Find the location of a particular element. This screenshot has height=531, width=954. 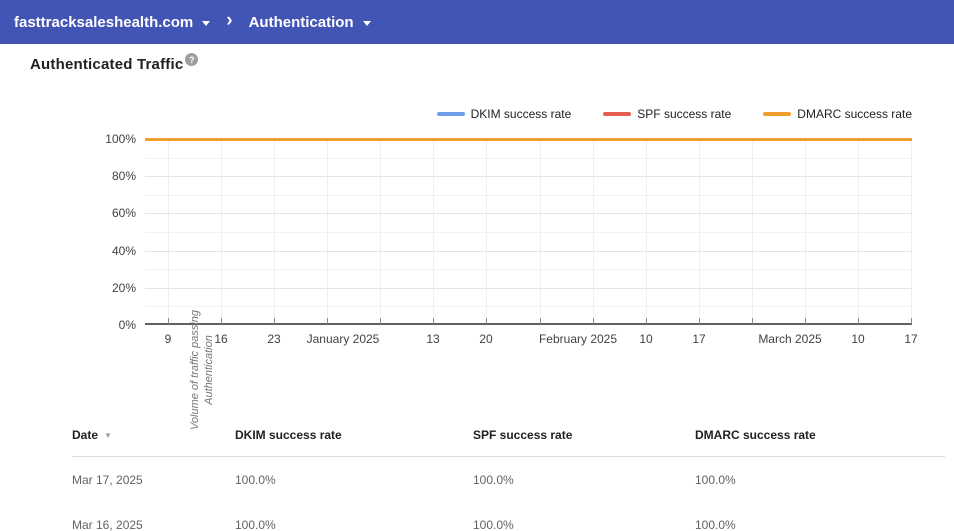

page-title: Authenticated Traffic is located at coordinates (107, 64).